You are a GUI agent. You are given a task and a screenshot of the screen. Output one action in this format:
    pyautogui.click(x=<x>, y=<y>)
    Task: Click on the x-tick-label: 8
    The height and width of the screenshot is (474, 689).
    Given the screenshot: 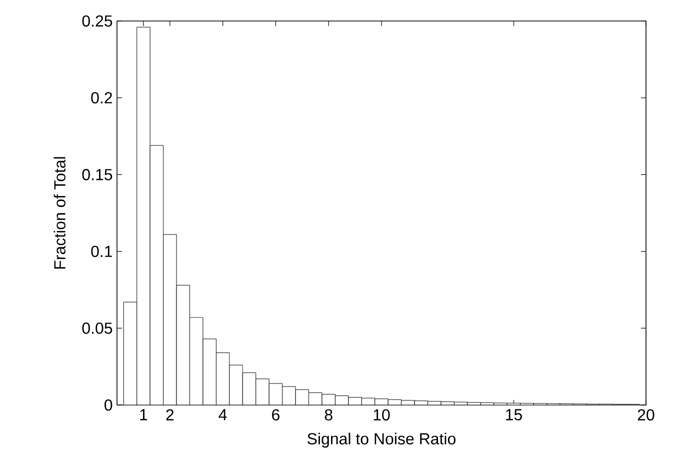 What is the action you would take?
    pyautogui.click(x=328, y=415)
    